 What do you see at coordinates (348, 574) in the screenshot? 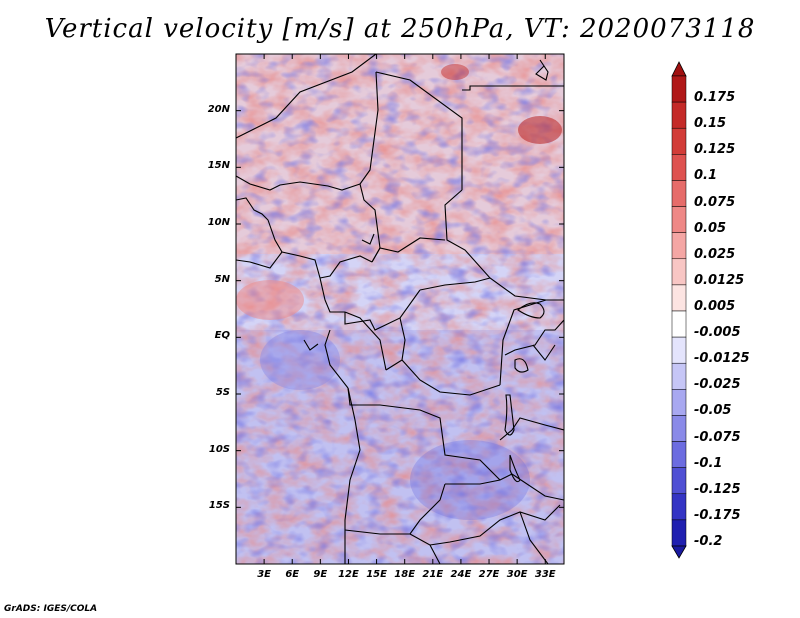
I see `lon-tick-label: 12E` at bounding box center [348, 574].